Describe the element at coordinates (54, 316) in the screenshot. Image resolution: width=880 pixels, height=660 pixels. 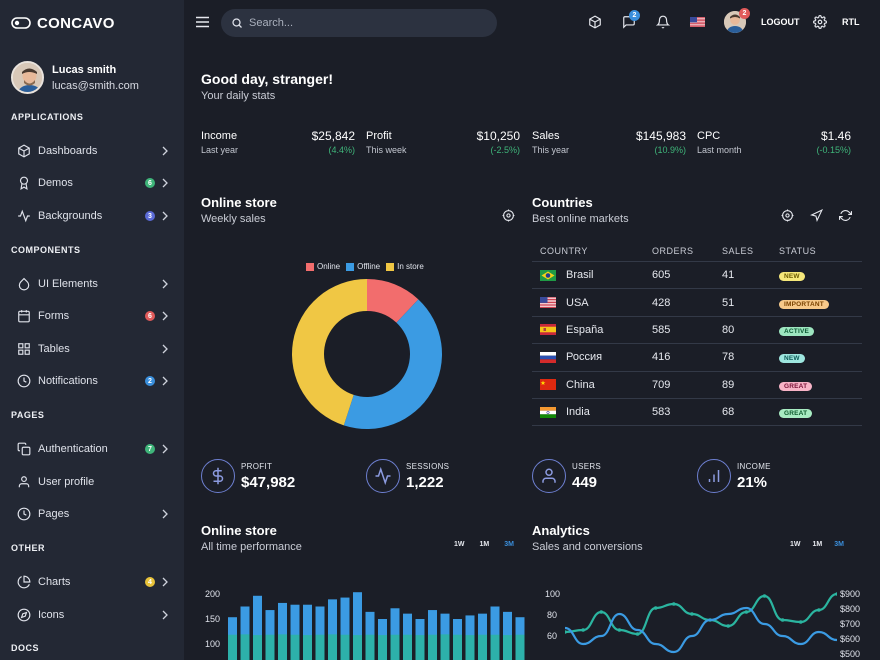
I see `sidebar-item-label: Forms` at that location.